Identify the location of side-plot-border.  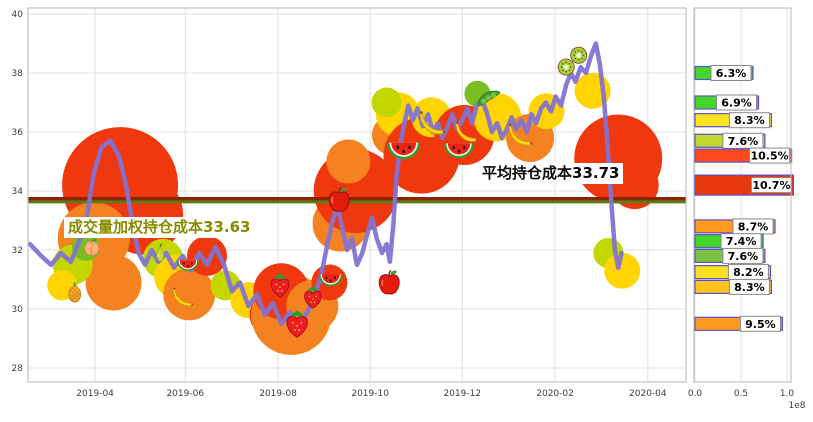
(742, 195).